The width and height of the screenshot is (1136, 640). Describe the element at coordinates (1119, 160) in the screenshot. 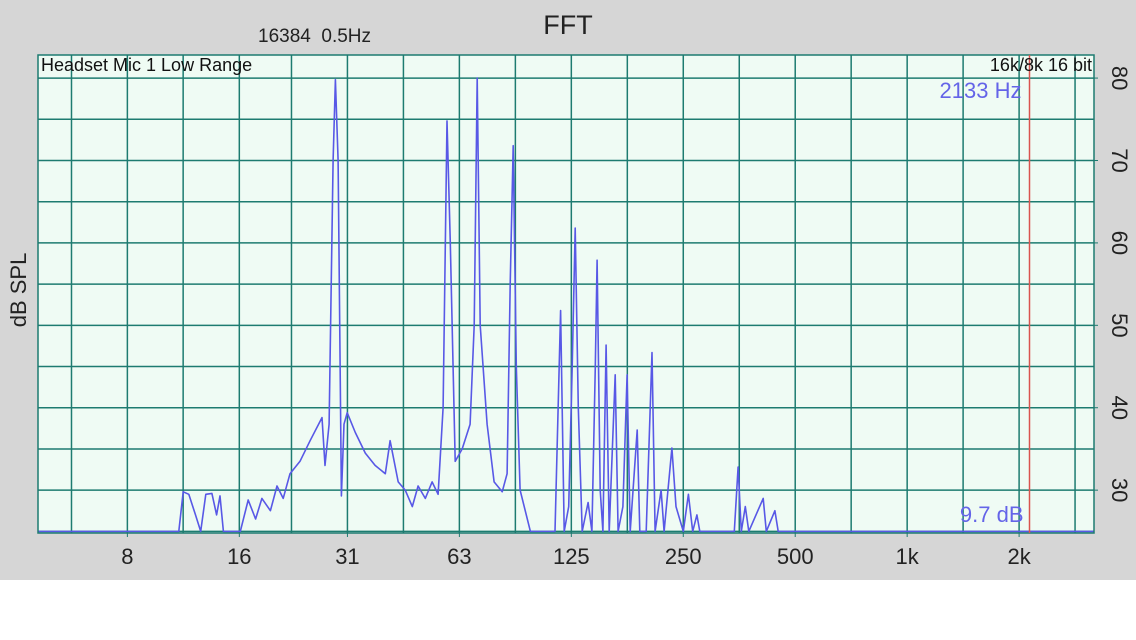

I see `y-tick-label: 70` at that location.